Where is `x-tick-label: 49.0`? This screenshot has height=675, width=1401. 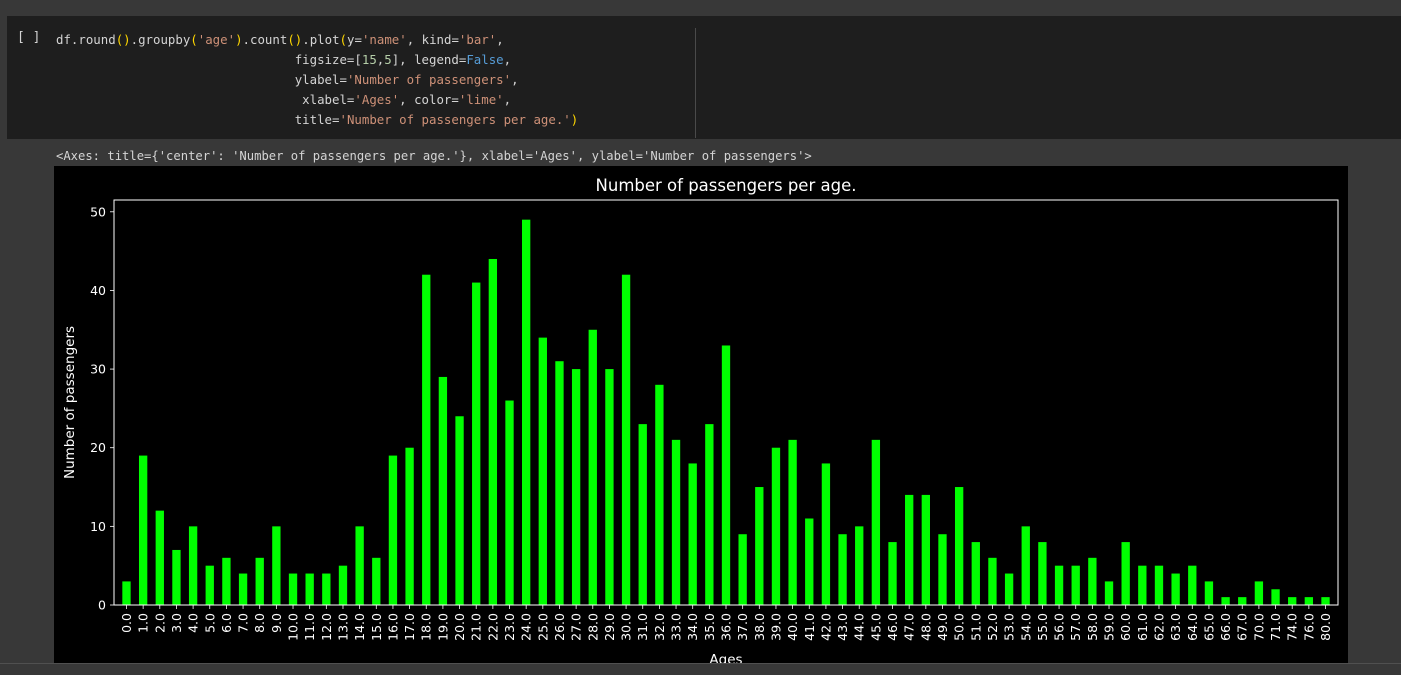 x-tick-label: 49.0 is located at coordinates (942, 627).